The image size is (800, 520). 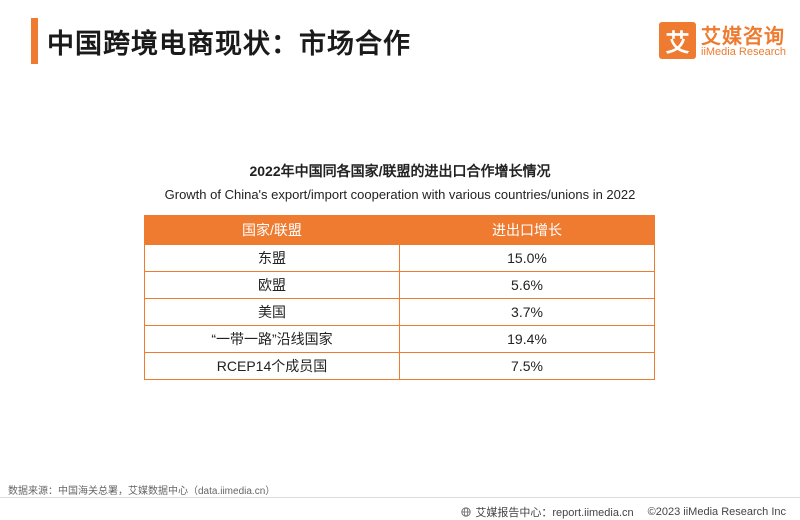 I want to click on logo-name-cn: 艾媒咨询, so click(x=743, y=37).